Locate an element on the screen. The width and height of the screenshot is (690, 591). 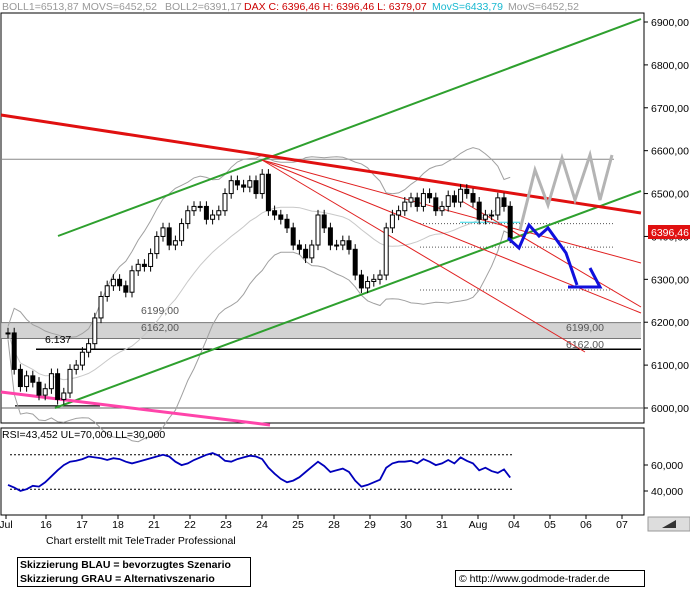
level-labels: 6199,00 6162,00 6.137 6199,00 6162,00 is located at coordinates (324, 328).